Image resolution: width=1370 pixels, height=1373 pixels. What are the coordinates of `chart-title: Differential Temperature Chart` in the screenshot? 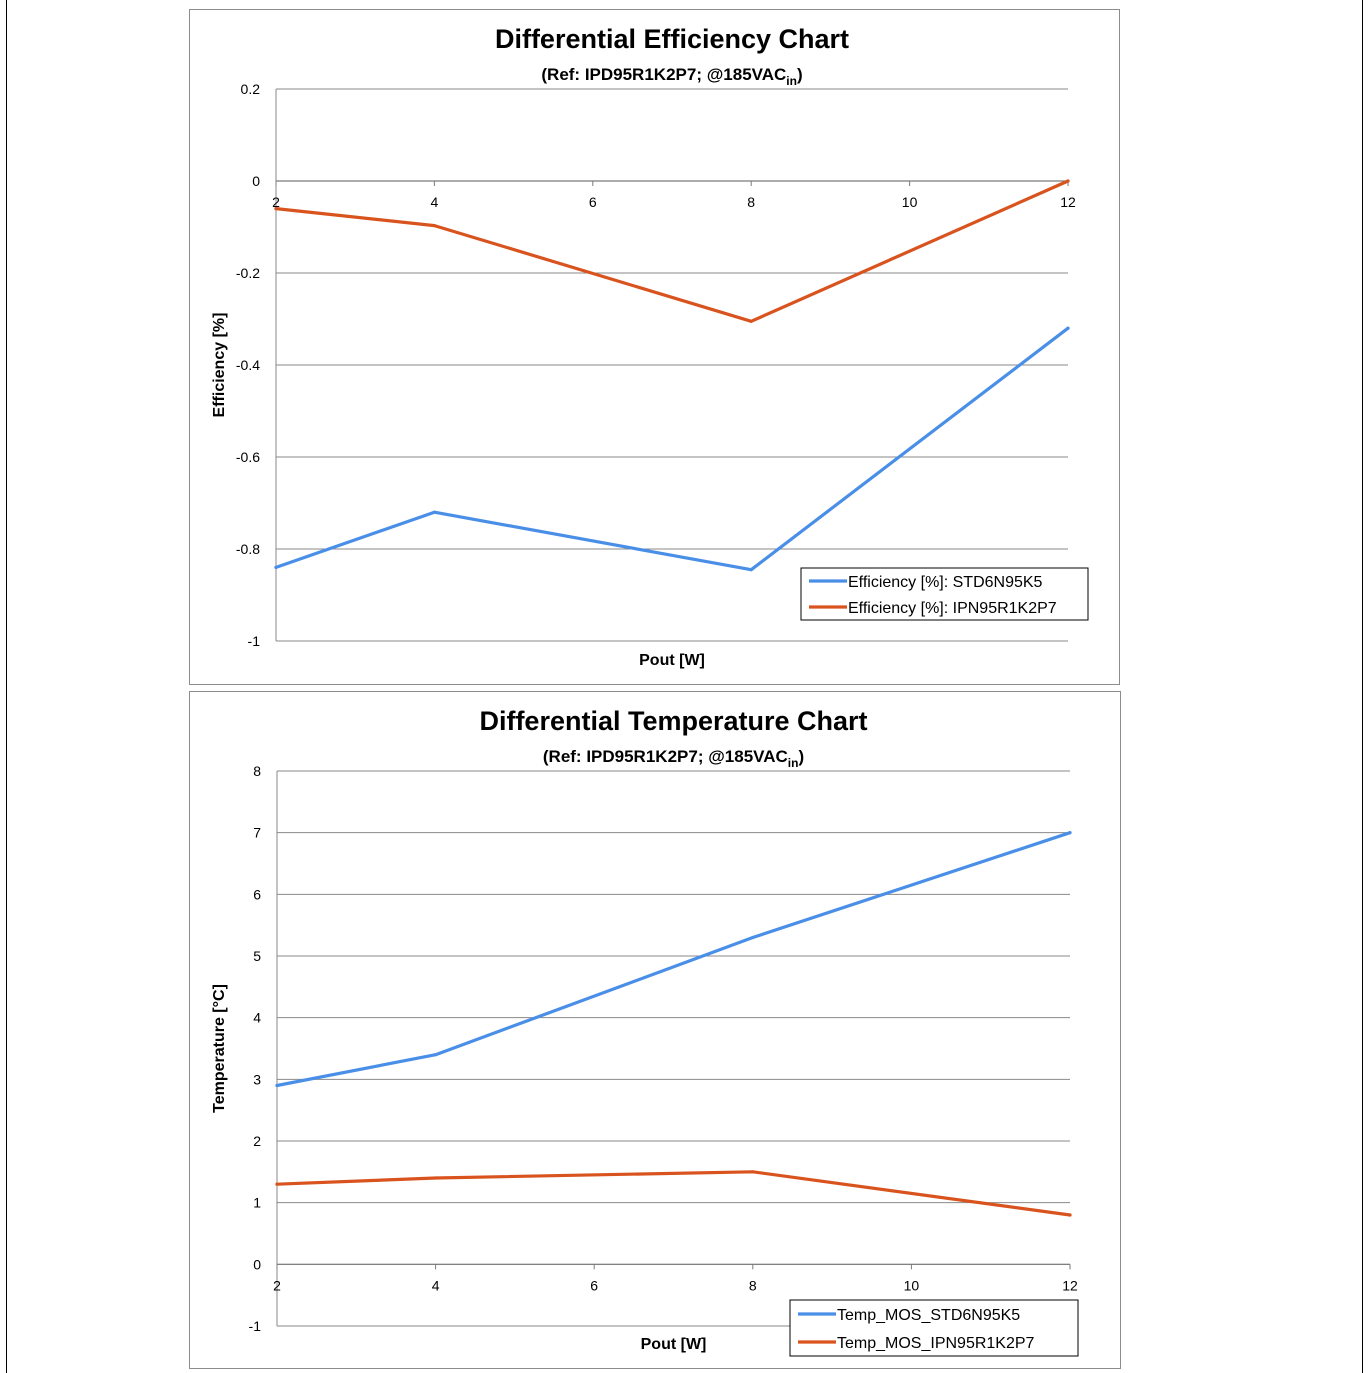 It's located at (673, 721).